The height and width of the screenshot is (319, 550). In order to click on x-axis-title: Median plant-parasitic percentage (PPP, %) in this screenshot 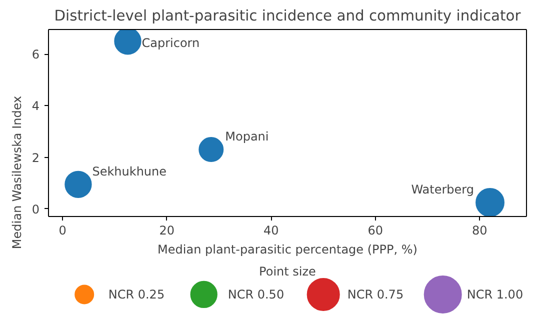, I will do `click(288, 249)`.